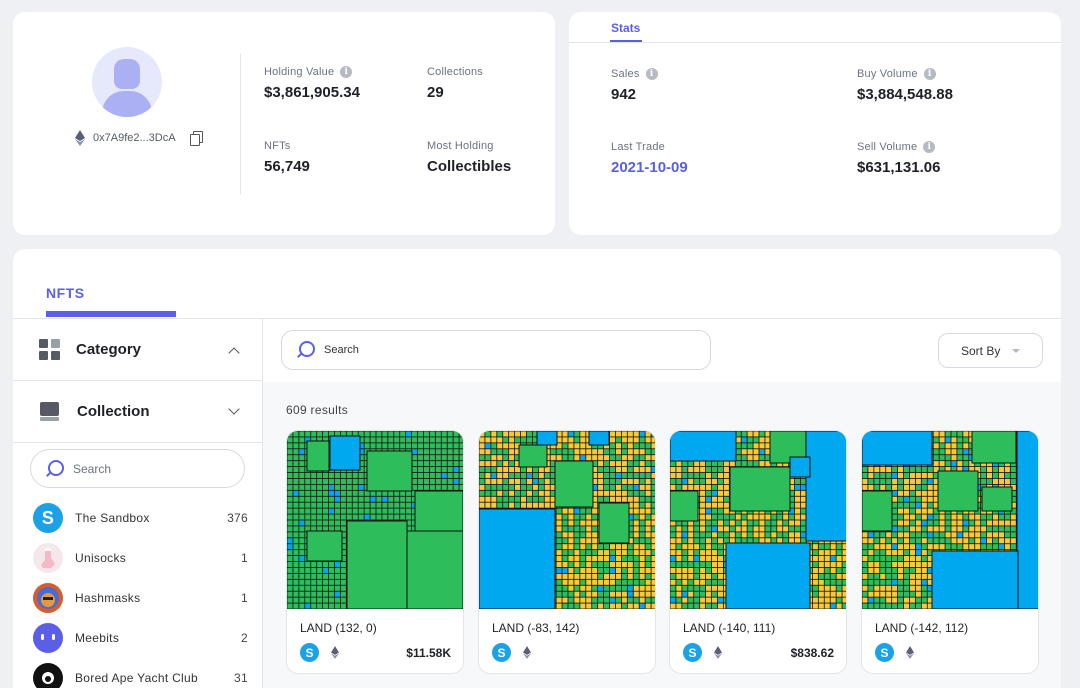  Describe the element at coordinates (455, 83) in the screenshot. I see `collections-stat: Collections 29` at that location.